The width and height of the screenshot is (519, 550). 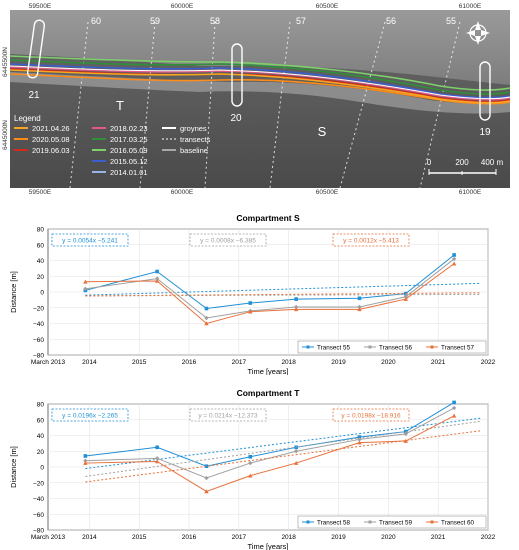 What do you see at coordinates (228, 416) in the screenshot?
I see `trend-equation: y = 0.0214x −12.373` at bounding box center [228, 416].